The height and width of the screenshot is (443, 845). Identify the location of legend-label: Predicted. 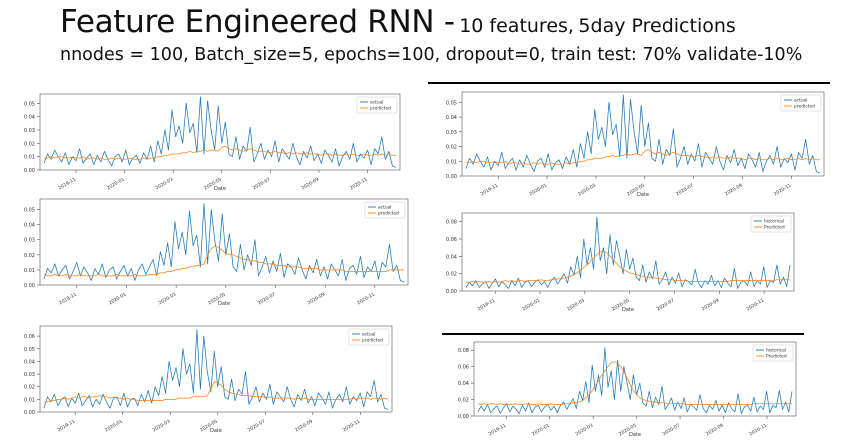
(774, 228).